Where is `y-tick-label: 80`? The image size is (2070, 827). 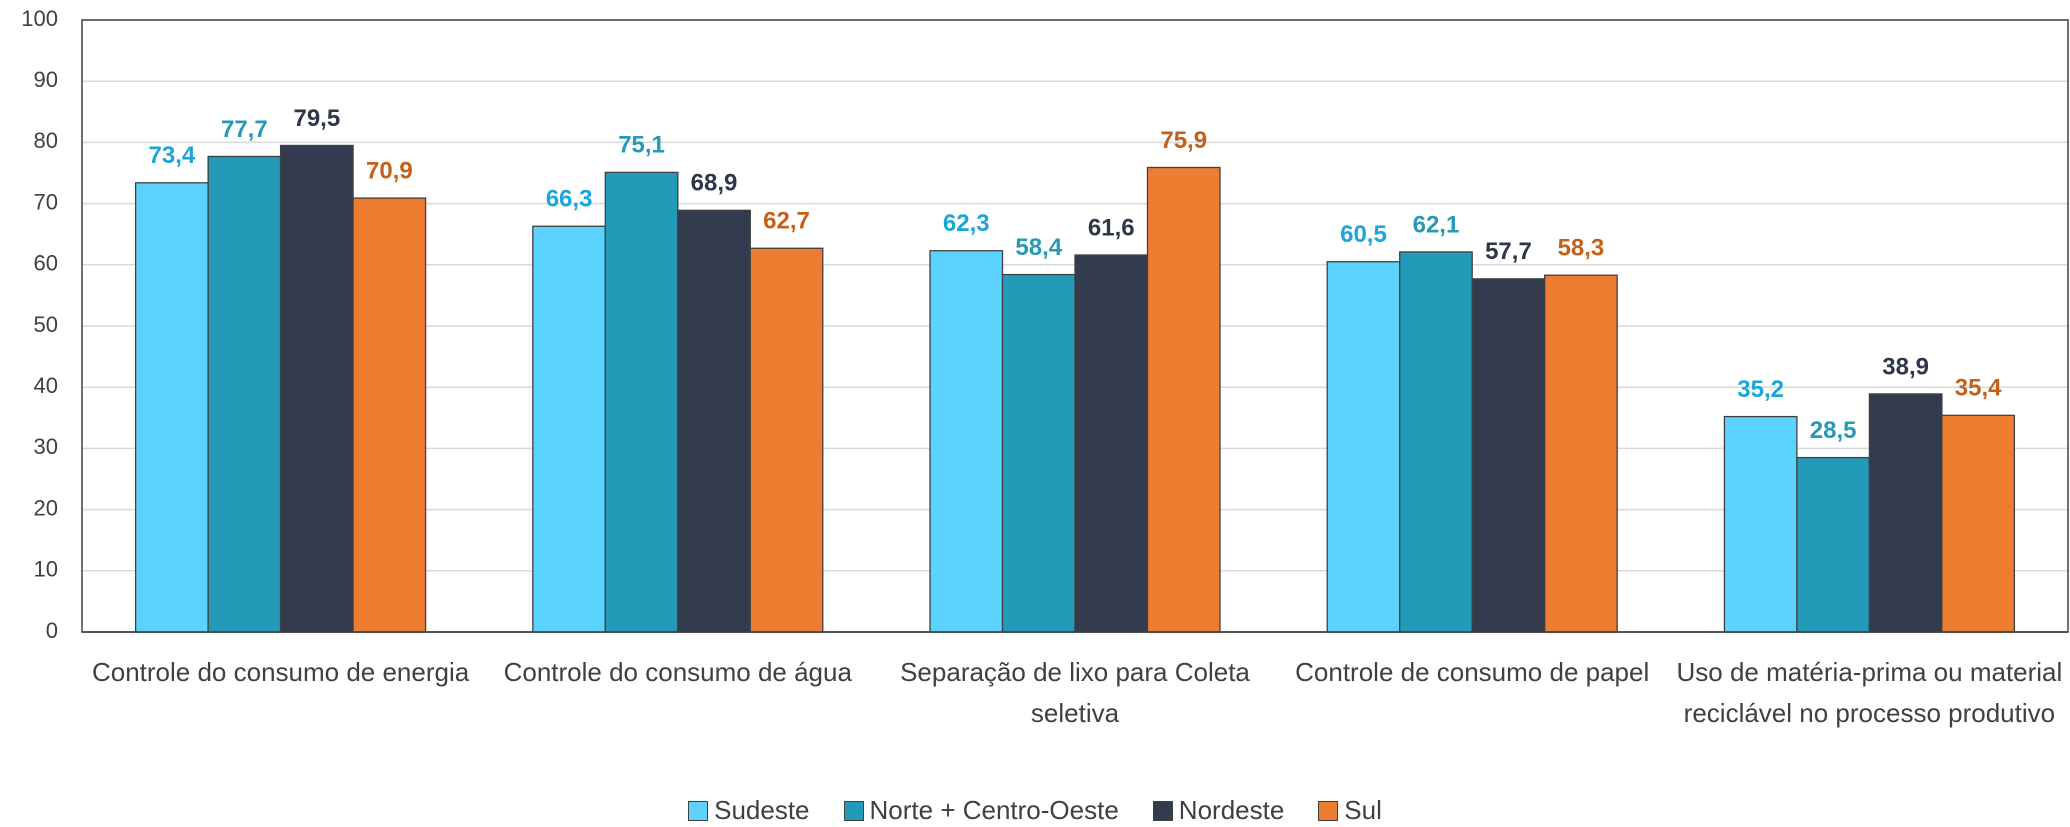 y-tick-label: 80 is located at coordinates (46, 140).